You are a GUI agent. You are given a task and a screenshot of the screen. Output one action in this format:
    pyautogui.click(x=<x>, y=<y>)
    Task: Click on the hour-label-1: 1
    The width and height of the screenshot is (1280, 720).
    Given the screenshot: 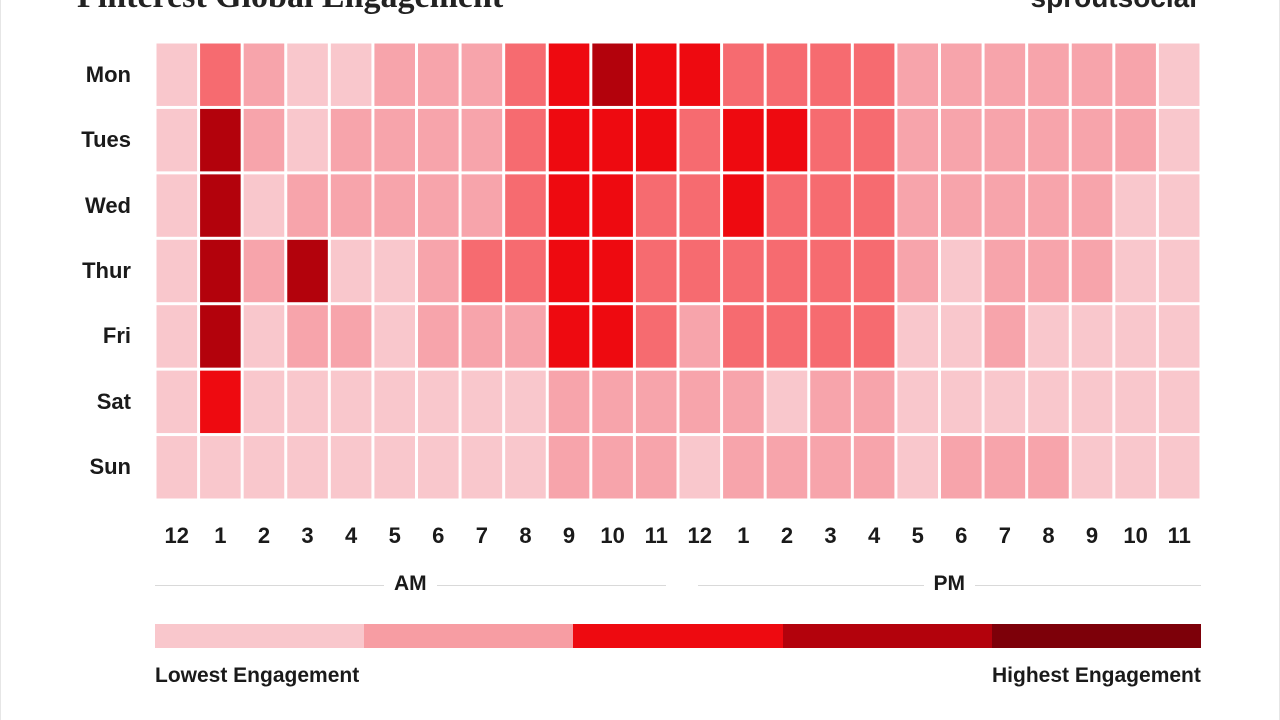 What is the action you would take?
    pyautogui.click(x=220, y=535)
    